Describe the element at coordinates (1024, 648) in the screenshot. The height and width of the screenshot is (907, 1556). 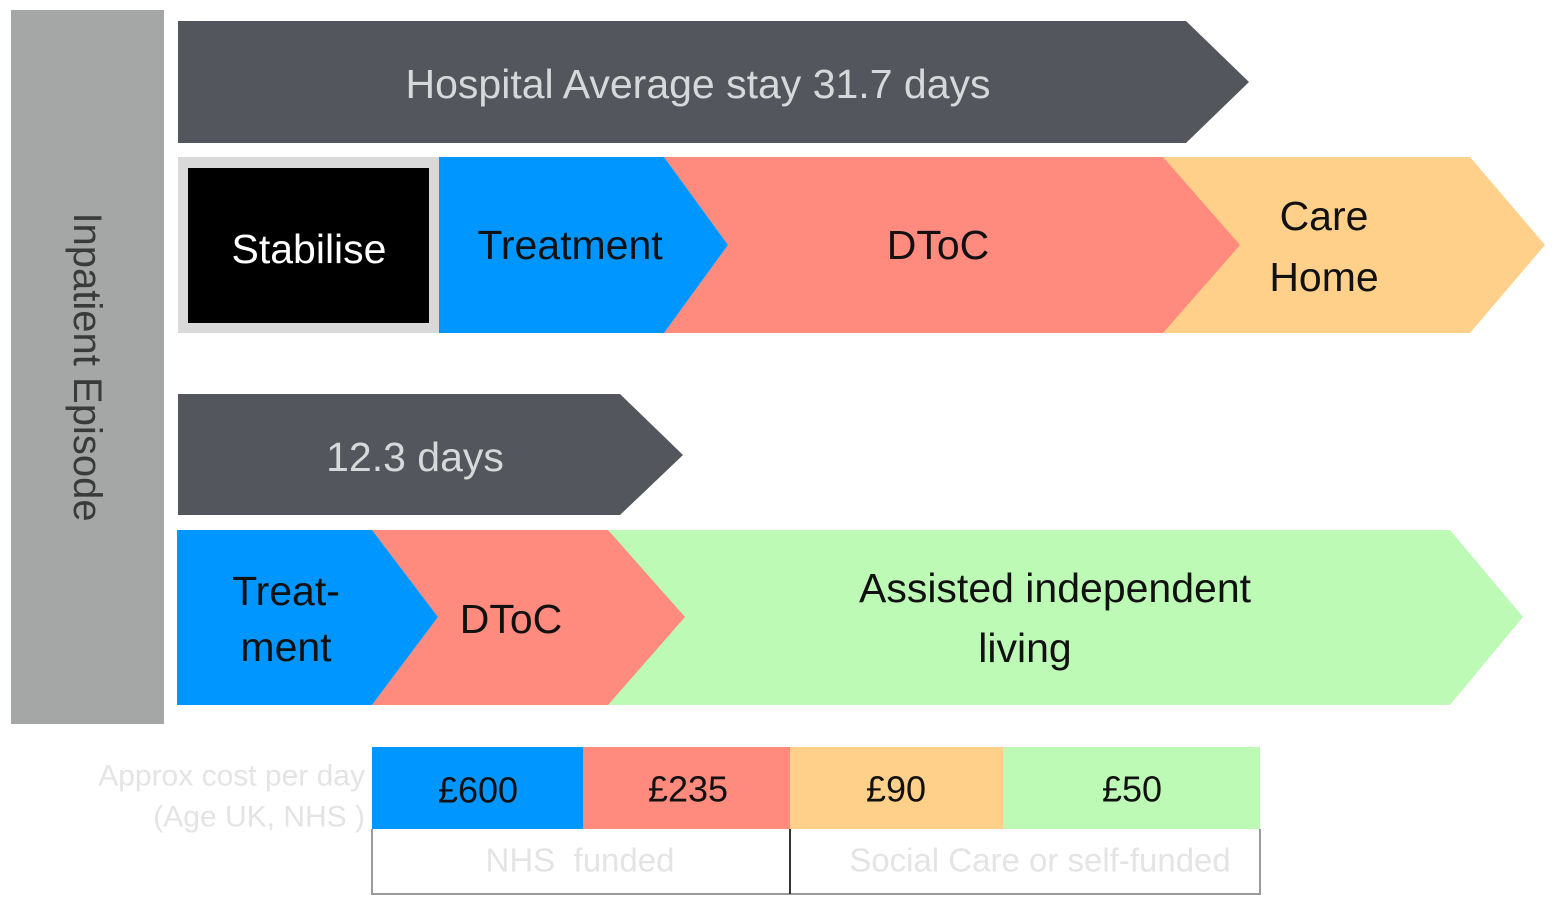
I see `assisted-living-label-line2: living` at that location.